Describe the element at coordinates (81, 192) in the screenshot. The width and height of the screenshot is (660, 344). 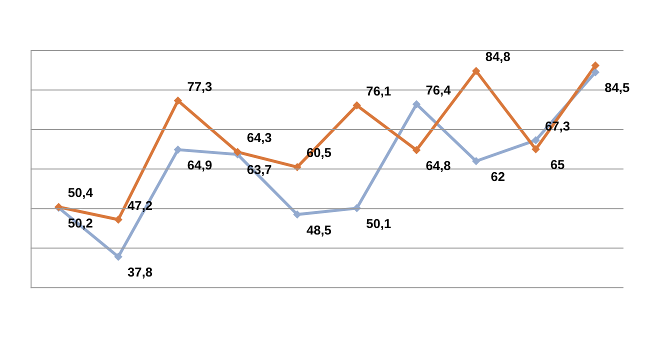
I see `data-label: 50,4` at that location.